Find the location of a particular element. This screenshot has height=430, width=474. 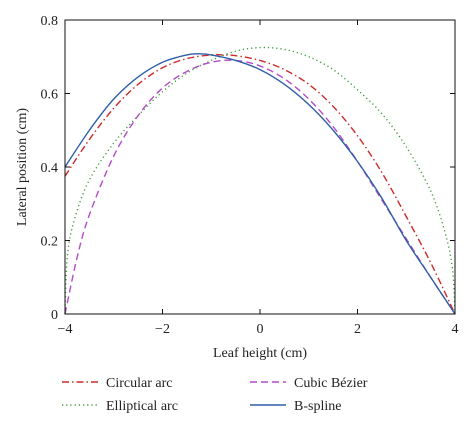

y-tick-label: 0 is located at coordinates (54, 315).